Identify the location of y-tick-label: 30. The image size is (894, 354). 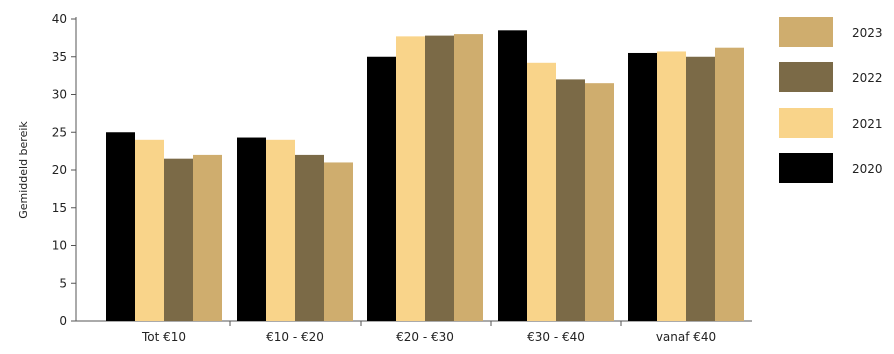
(59, 95).